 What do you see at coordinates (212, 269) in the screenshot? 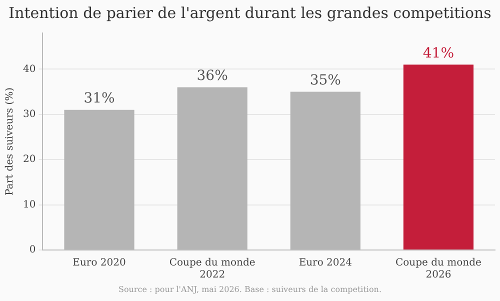
I see `x-tick-label: Coupe du monde 2022` at bounding box center [212, 269].